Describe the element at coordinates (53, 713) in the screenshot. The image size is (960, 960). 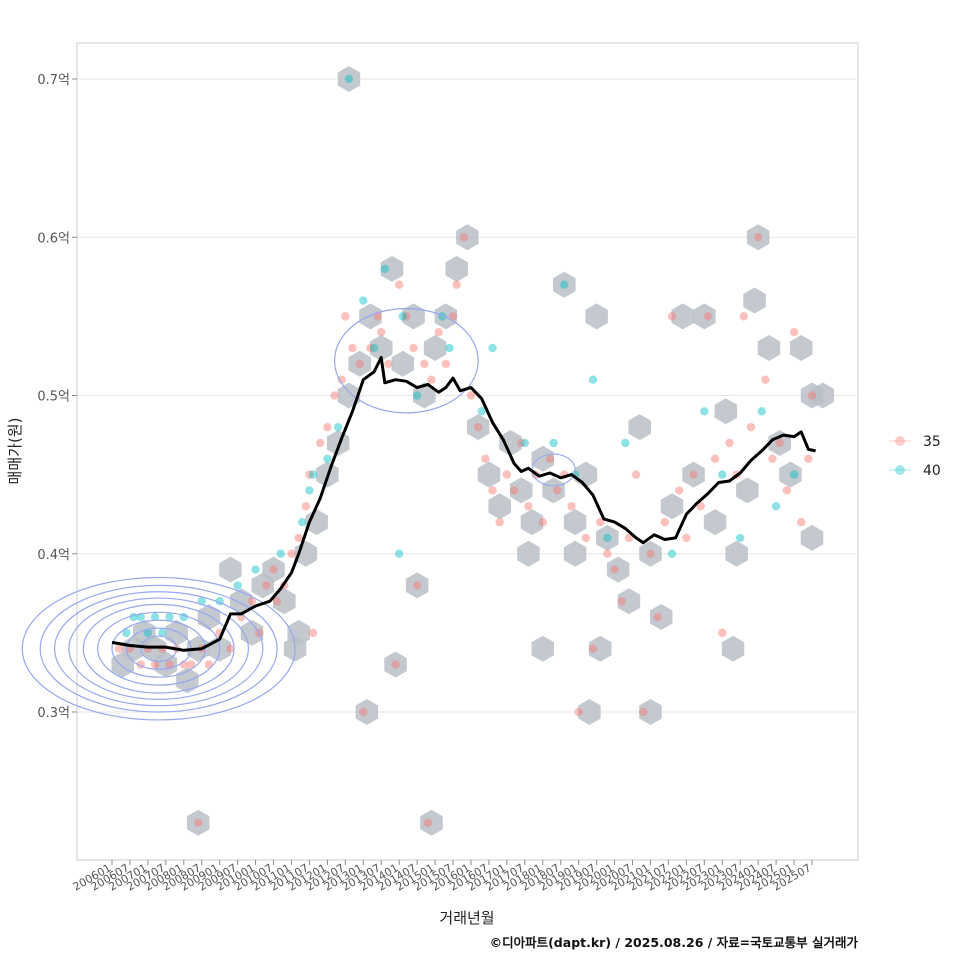
I see `y-tick-label: 0.3억` at that location.